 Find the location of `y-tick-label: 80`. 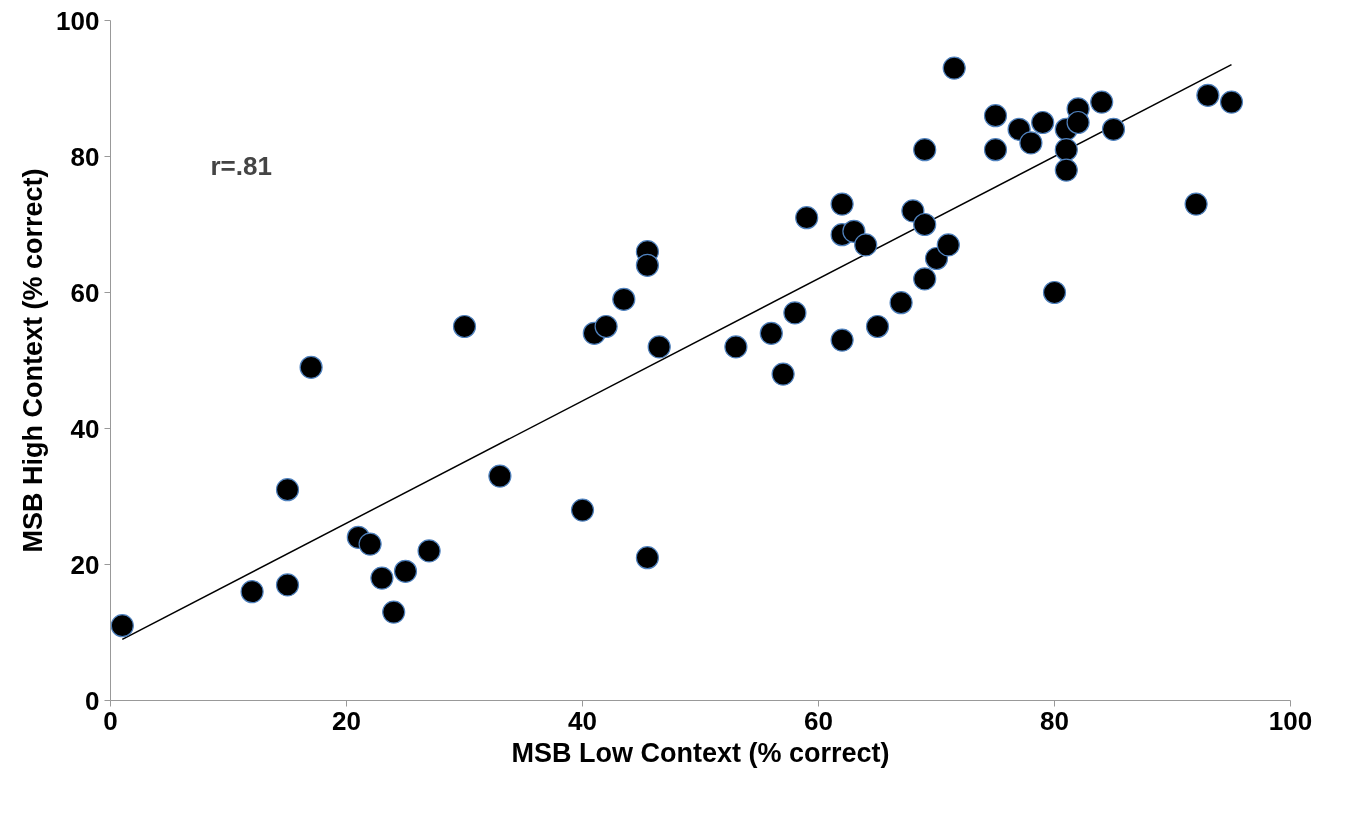

y-tick-label: 80 is located at coordinates (85, 156).